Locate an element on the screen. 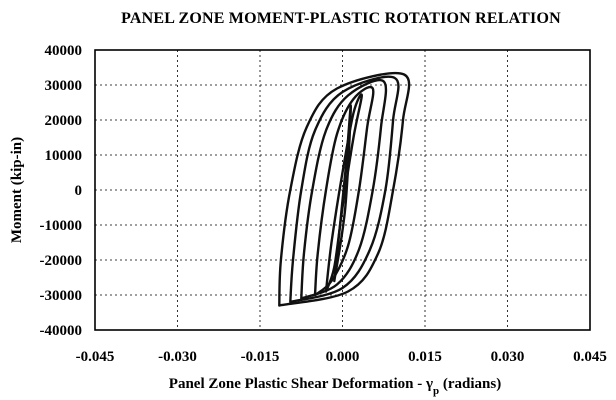  y-tick-label: 40000 is located at coordinates (64, 51).